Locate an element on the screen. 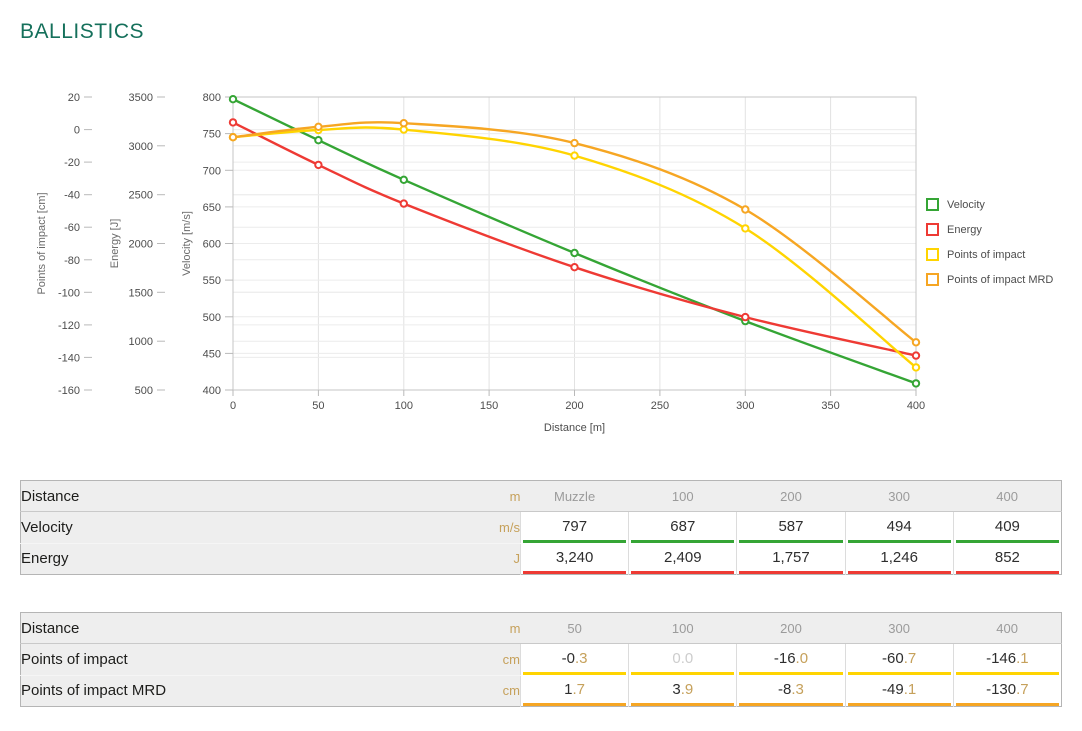  legend-label-points-of-impact: Points of impact is located at coordinates (986, 254).